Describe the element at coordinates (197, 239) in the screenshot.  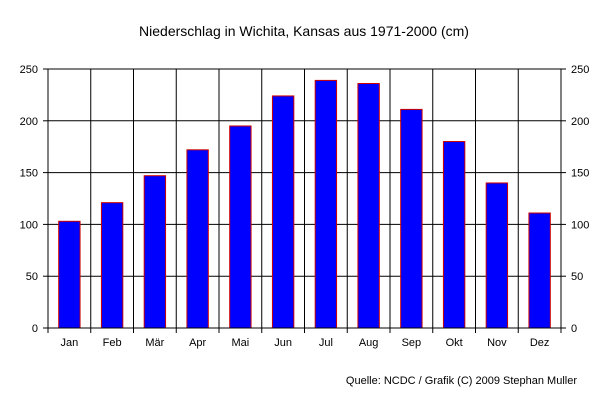
I see `bar-apr` at that location.